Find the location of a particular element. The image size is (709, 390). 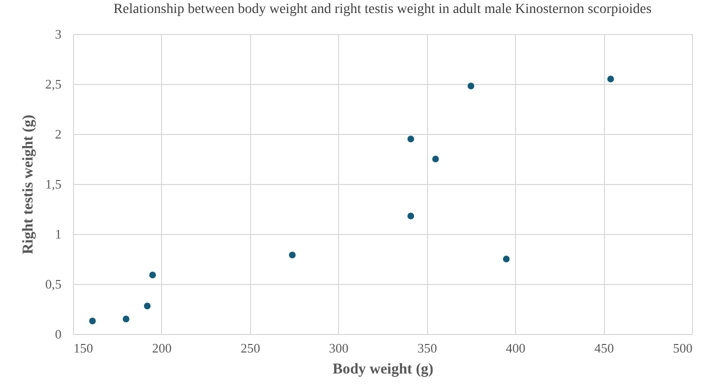

x-tick-label: 300 is located at coordinates (339, 348).